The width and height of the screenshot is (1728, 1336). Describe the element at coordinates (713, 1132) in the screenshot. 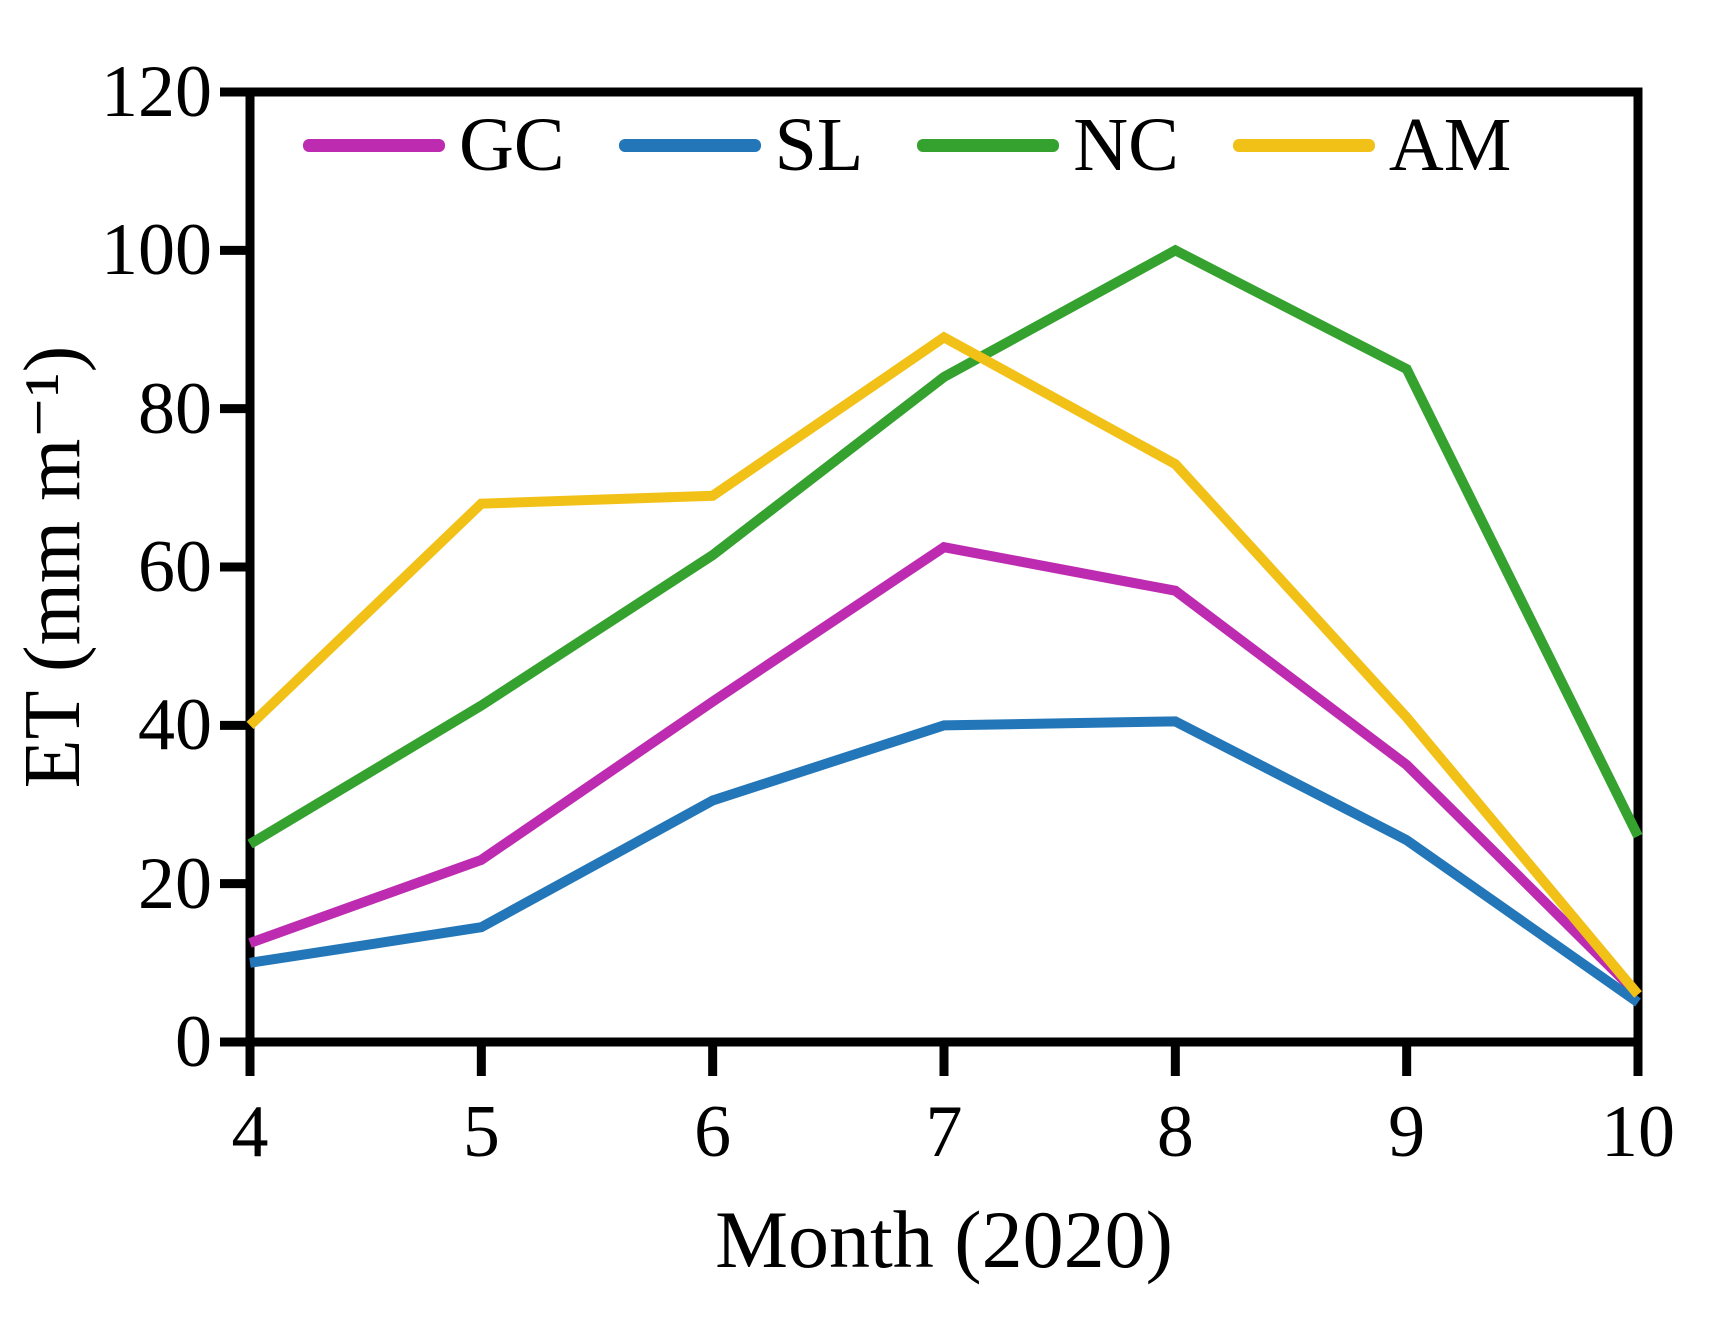

I see `x-tick-label-6: 6` at that location.